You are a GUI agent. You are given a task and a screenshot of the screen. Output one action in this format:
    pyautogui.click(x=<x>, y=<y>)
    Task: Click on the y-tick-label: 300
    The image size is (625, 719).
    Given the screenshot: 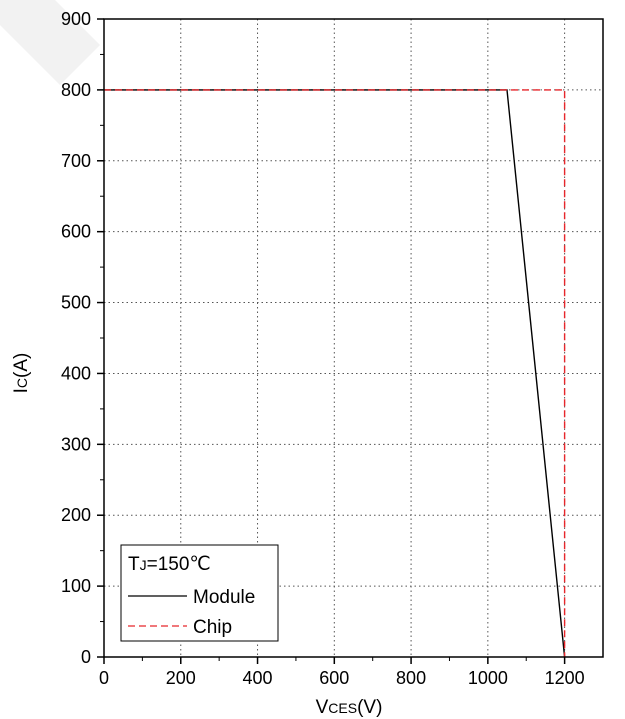 What is the action you would take?
    pyautogui.click(x=76, y=444)
    